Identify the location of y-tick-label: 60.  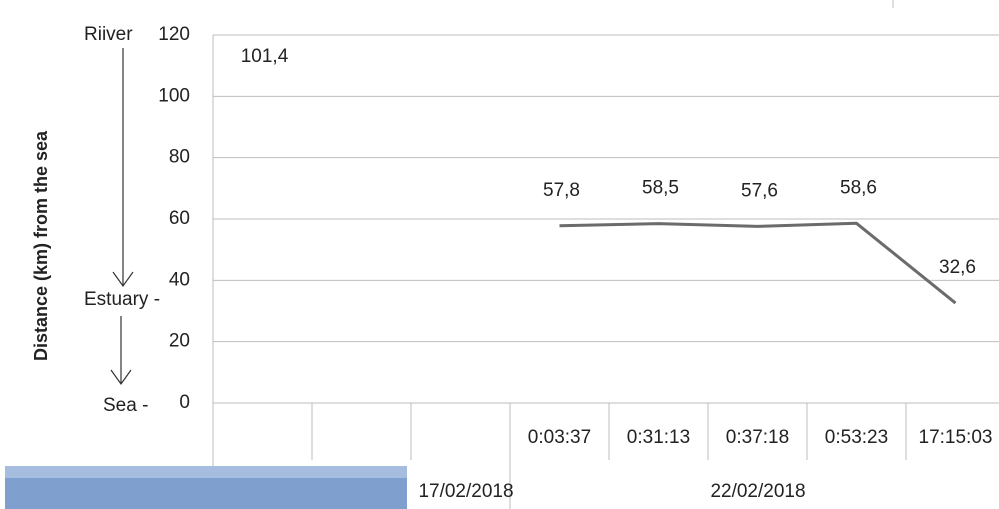
(179, 218).